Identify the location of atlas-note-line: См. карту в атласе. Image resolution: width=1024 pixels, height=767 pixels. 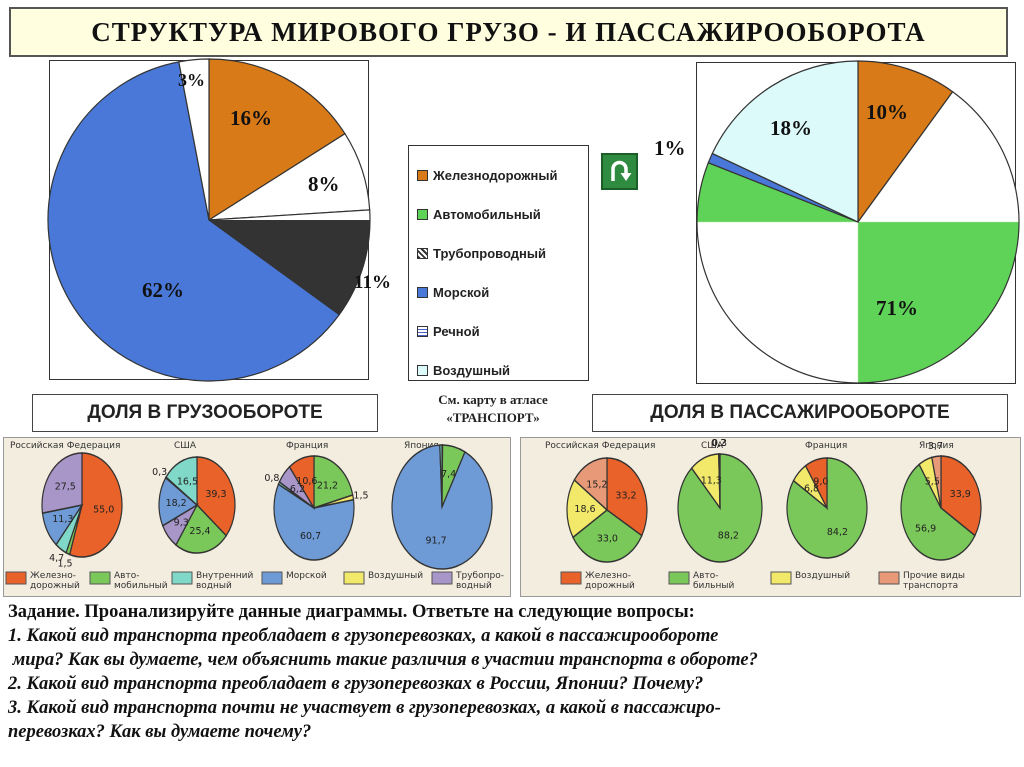
(493, 399).